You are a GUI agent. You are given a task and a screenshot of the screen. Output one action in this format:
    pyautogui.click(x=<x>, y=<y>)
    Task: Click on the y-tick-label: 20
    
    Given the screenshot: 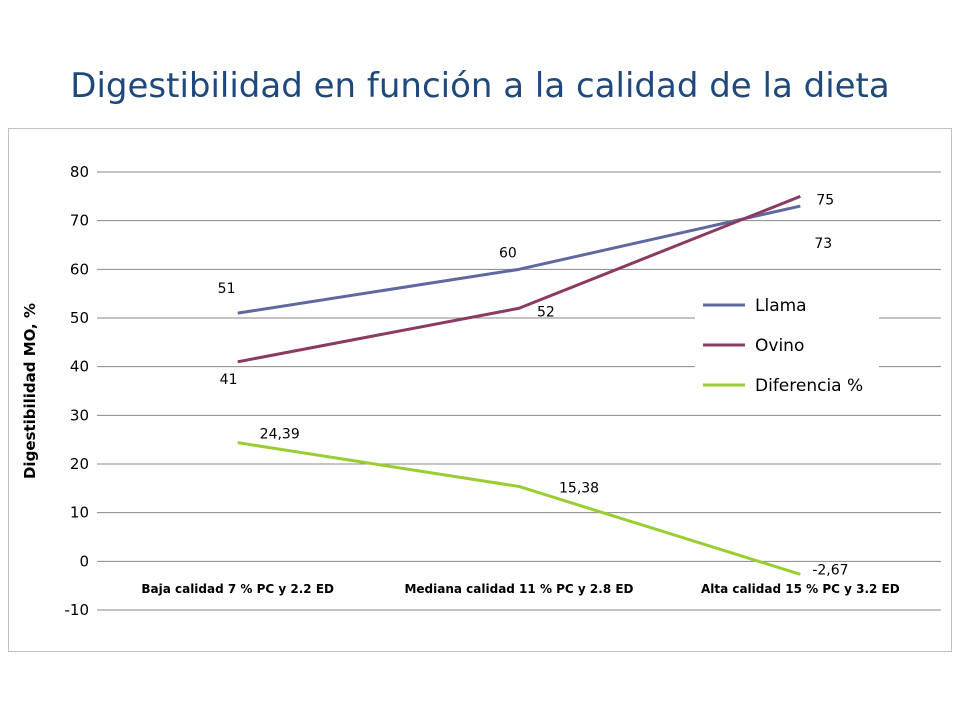 What is the action you would take?
    pyautogui.click(x=79, y=464)
    